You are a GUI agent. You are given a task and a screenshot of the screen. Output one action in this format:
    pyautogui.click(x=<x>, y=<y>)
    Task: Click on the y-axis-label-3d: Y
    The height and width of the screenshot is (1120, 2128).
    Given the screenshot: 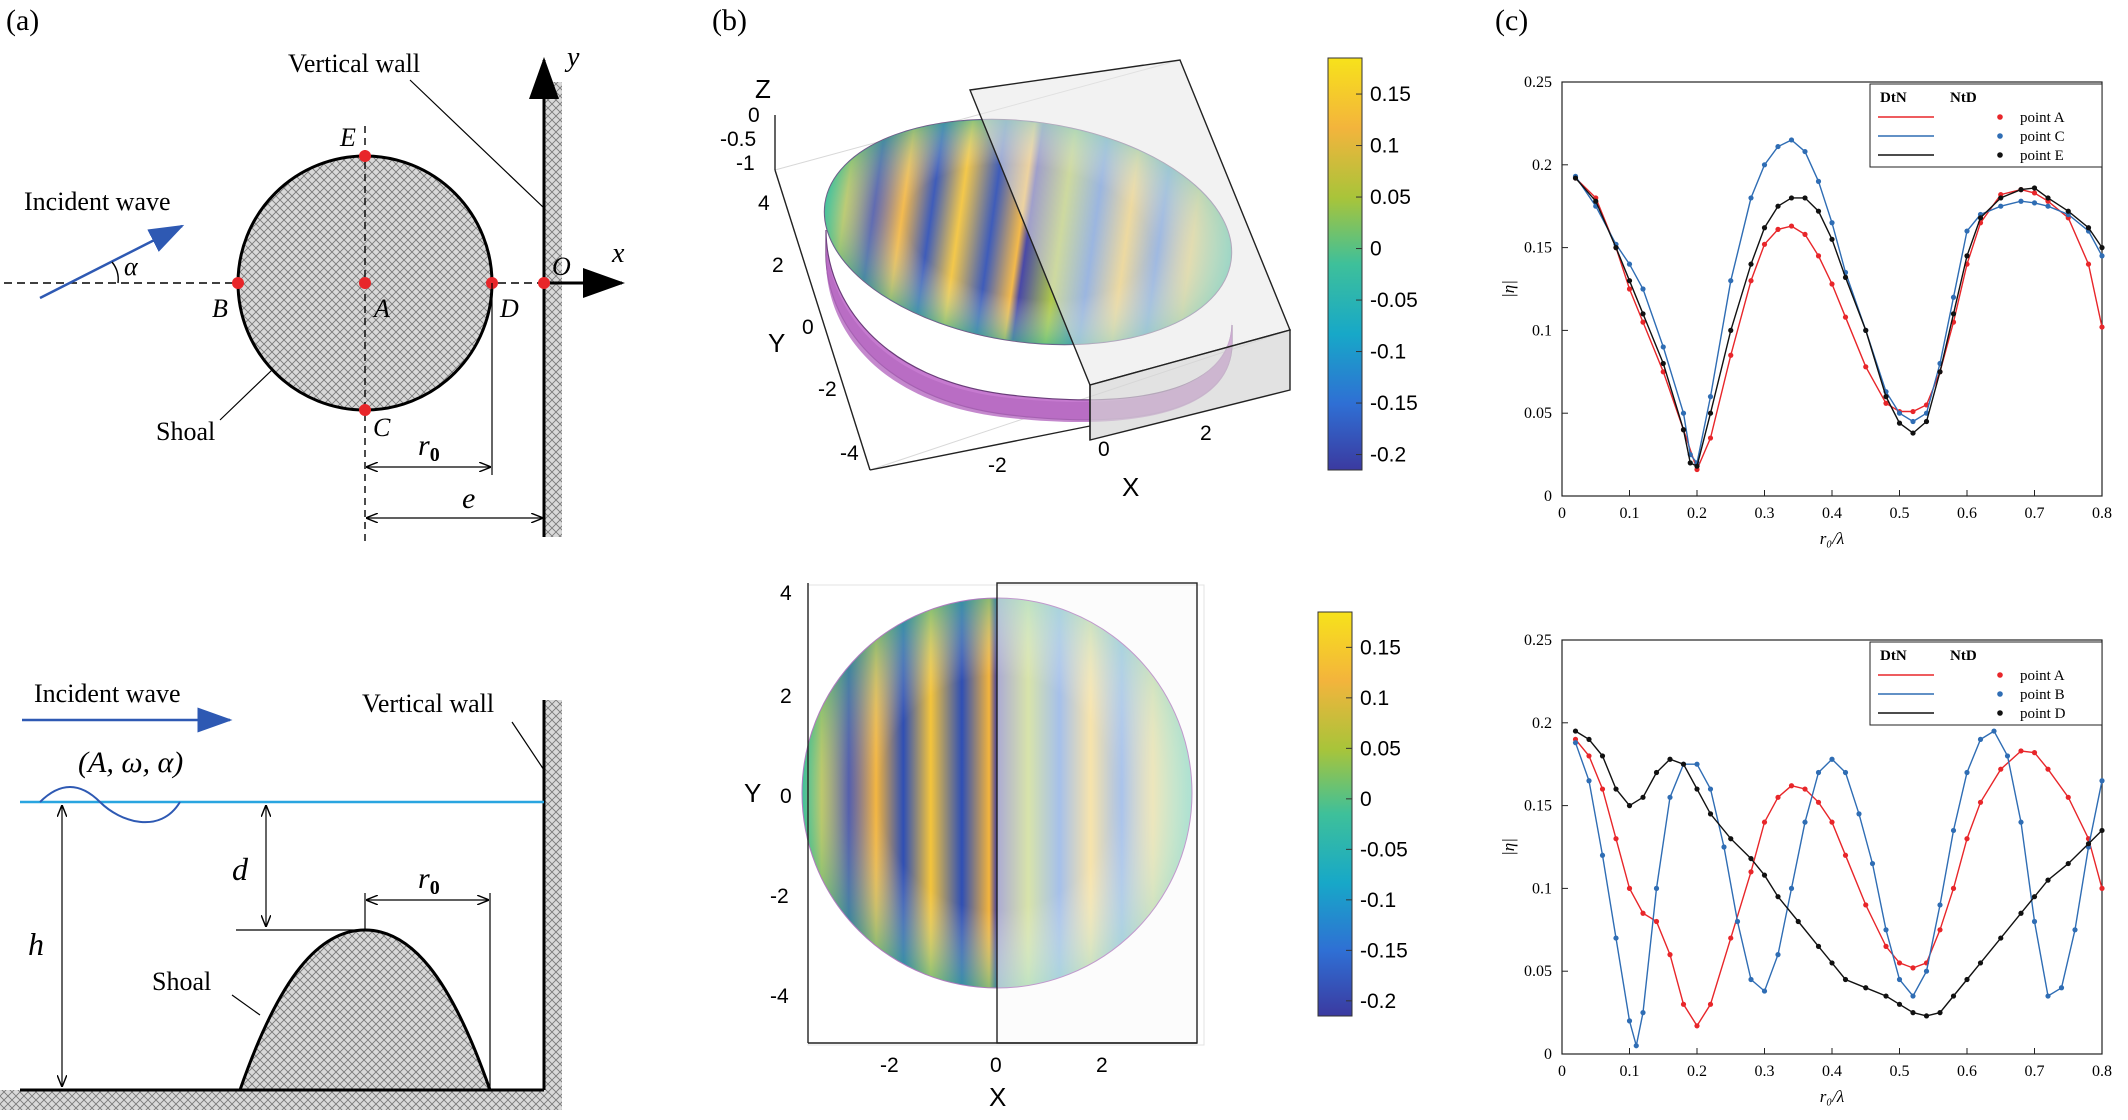 What is the action you would take?
    pyautogui.click(x=776, y=343)
    